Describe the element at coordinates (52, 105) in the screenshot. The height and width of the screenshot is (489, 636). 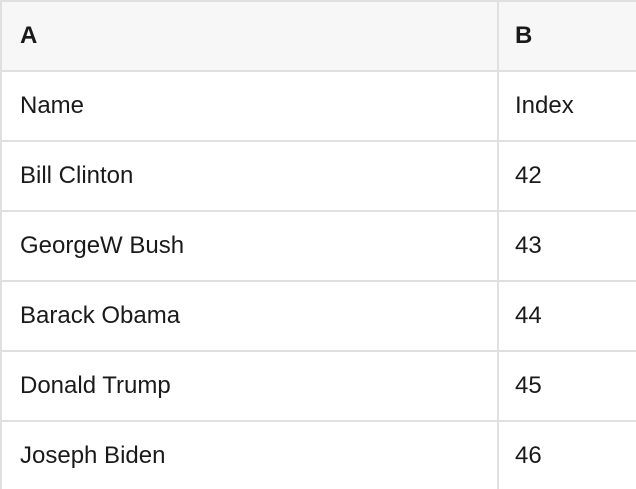
I see `cell-text: Name` at that location.